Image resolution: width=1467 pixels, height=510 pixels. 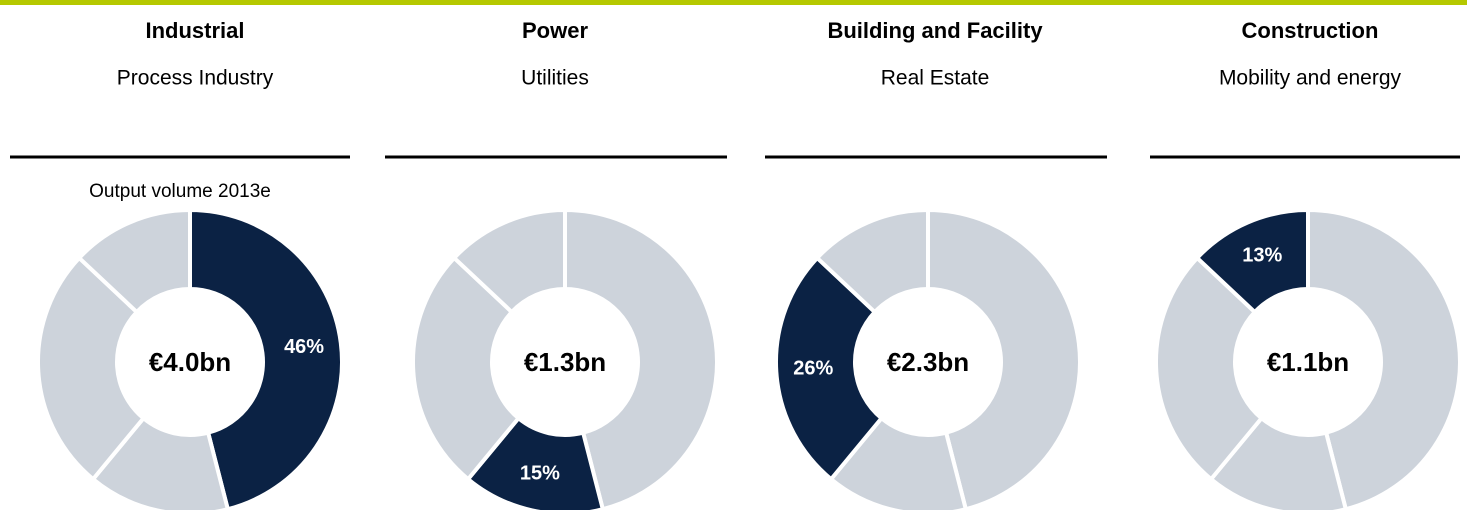 I want to click on title: Building and Facility, so click(x=935, y=30).